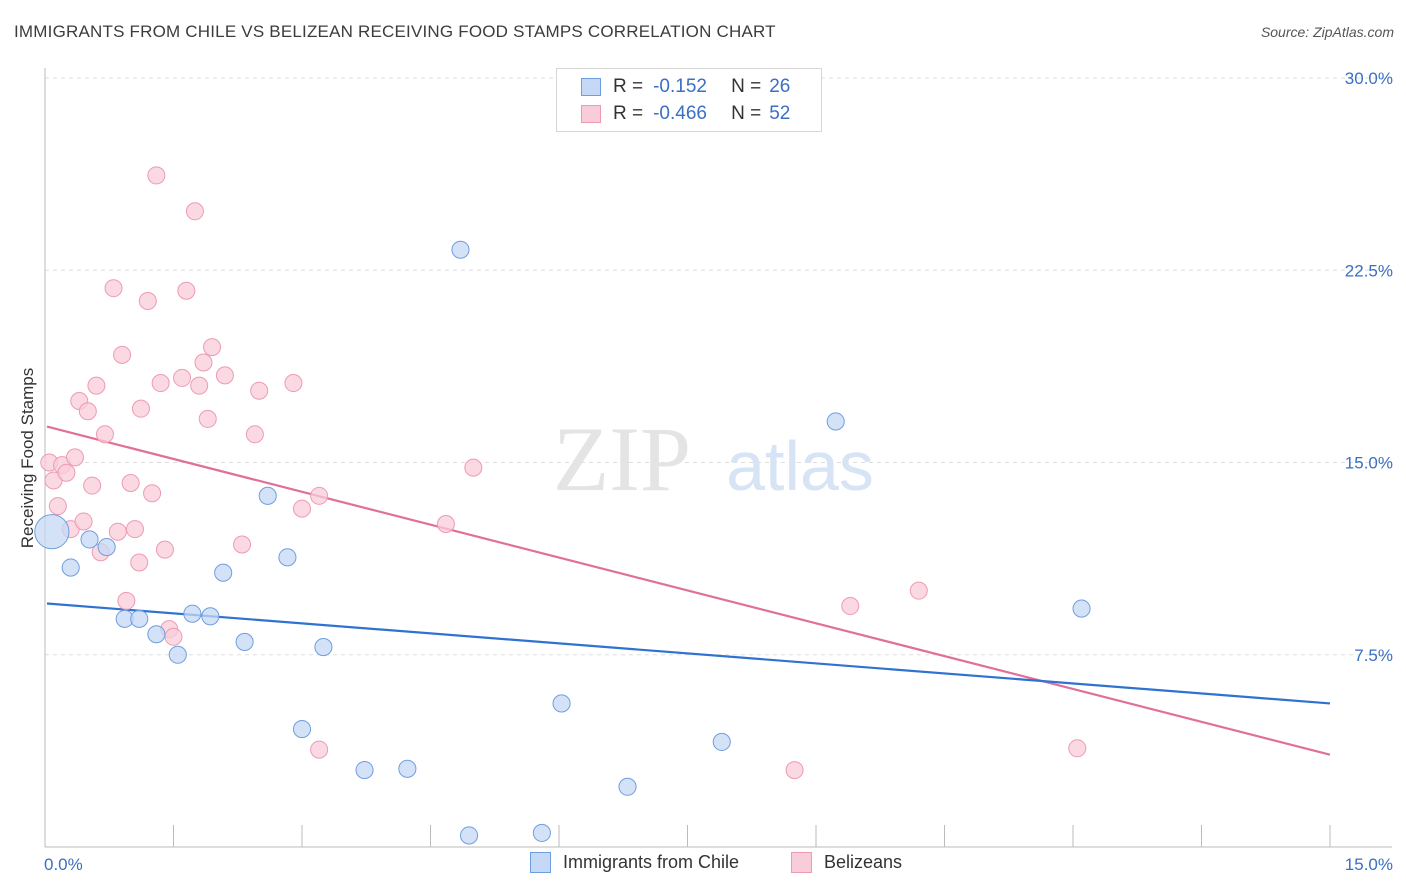  I want to click on legend-item-chile: Immigrants from Chile, so click(634, 862).